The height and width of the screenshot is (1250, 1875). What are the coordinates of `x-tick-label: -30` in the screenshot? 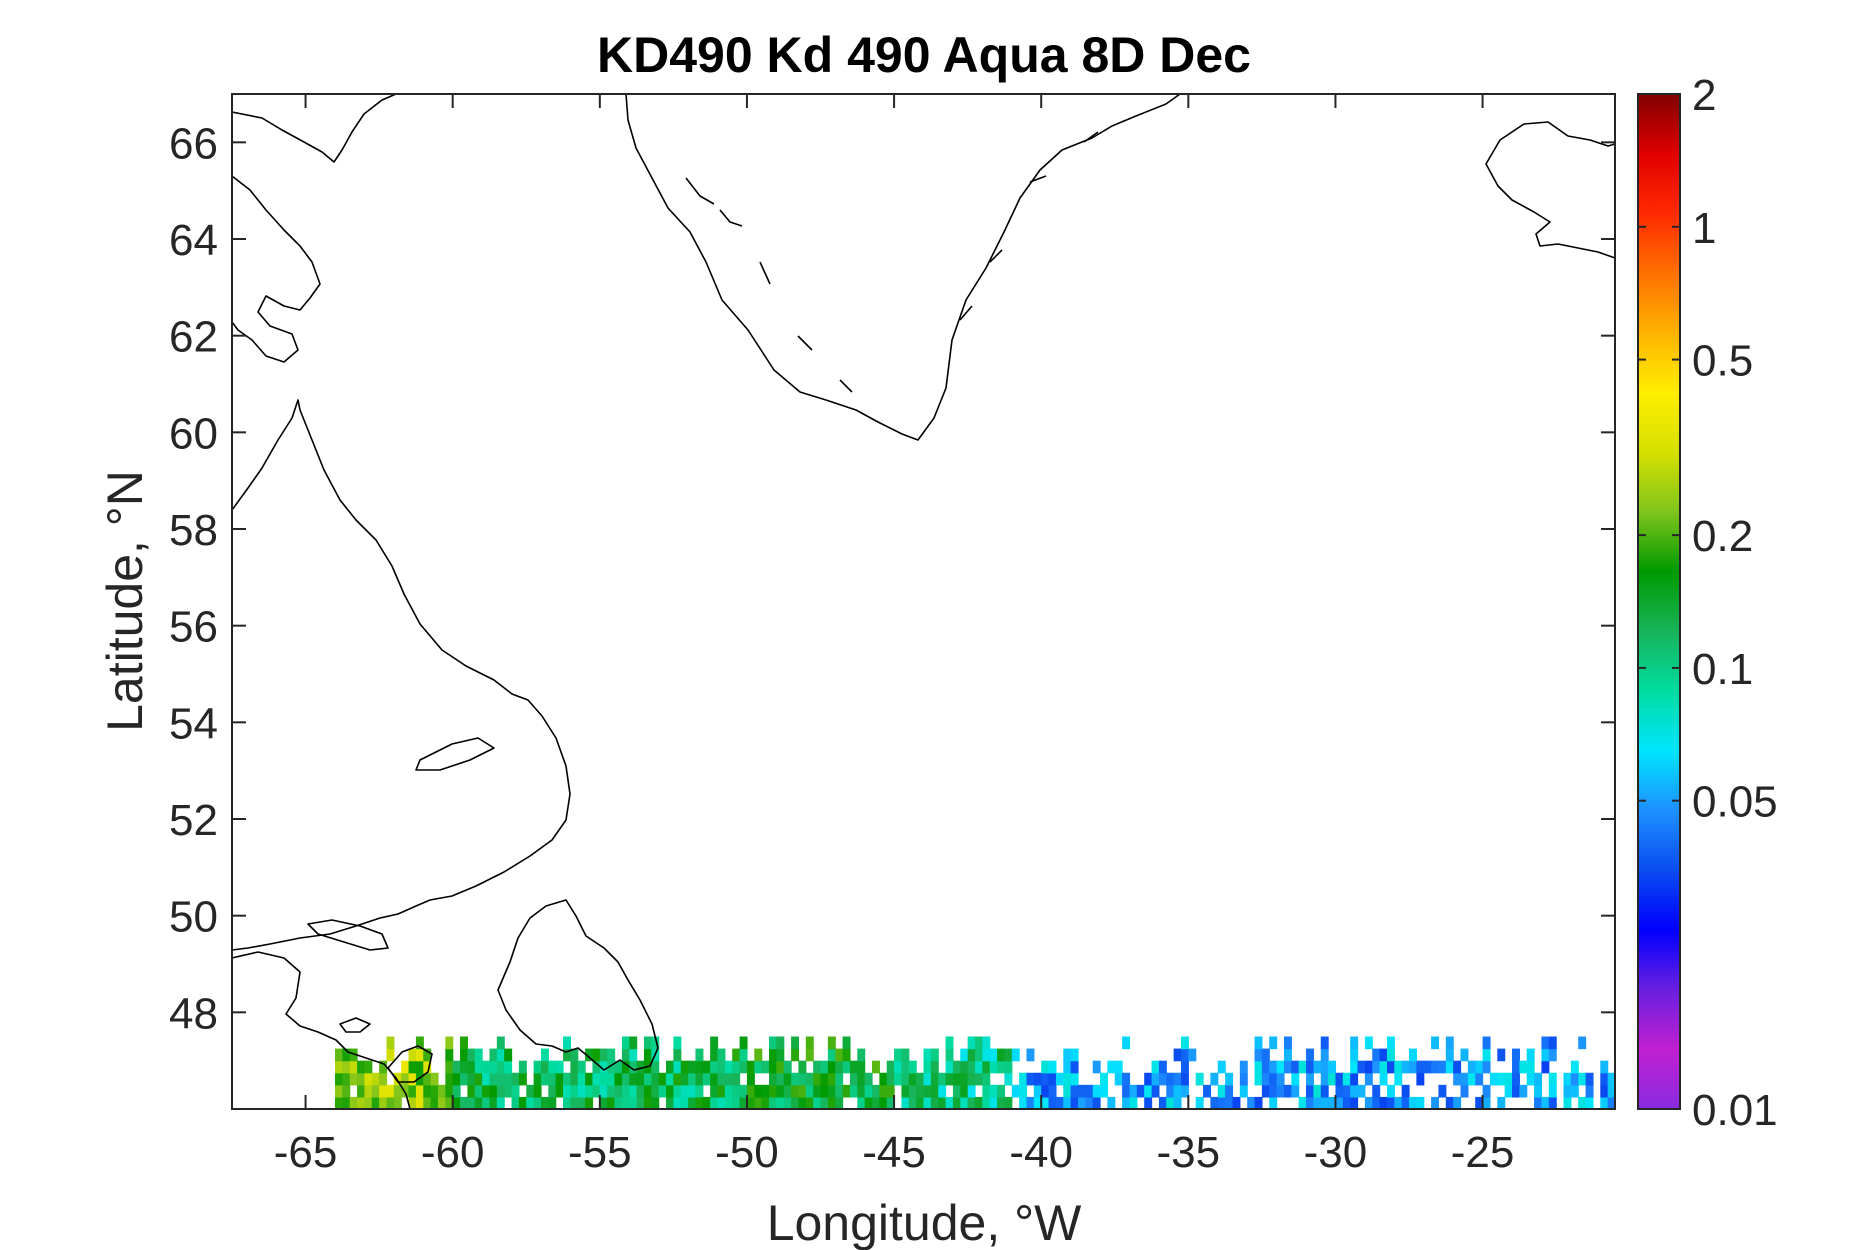 It's located at (1336, 1152).